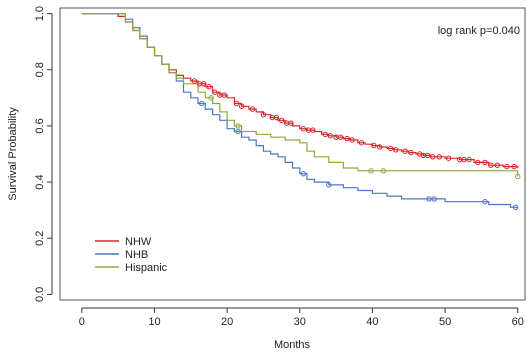 This screenshot has height=354, width=527. I want to click on legend-label-nhb: NHB, so click(136, 255).